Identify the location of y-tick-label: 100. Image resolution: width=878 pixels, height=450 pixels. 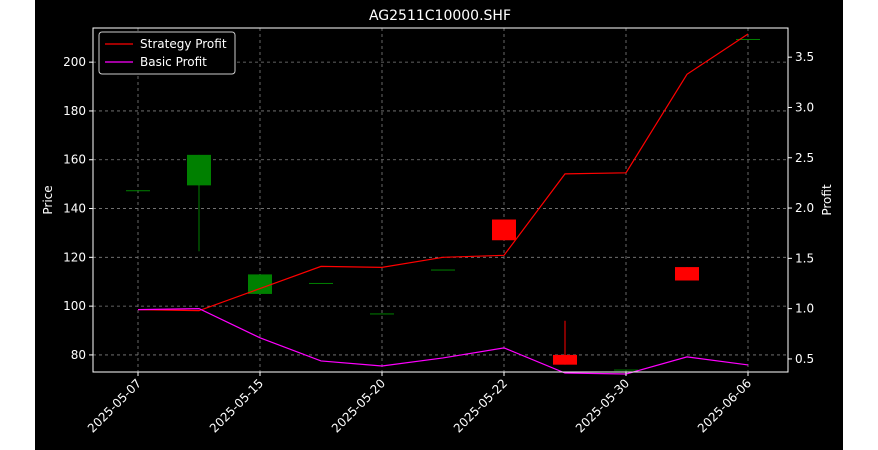
(74, 306).